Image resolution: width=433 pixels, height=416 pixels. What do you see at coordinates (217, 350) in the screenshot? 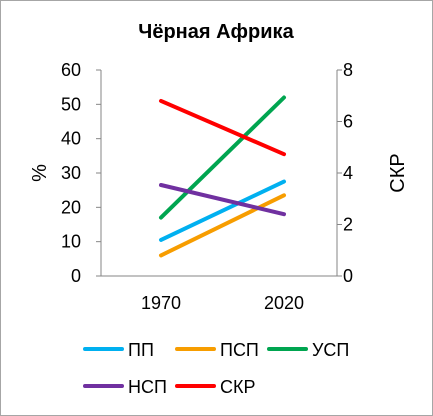
I see `legend-item: ПСП` at bounding box center [217, 350].